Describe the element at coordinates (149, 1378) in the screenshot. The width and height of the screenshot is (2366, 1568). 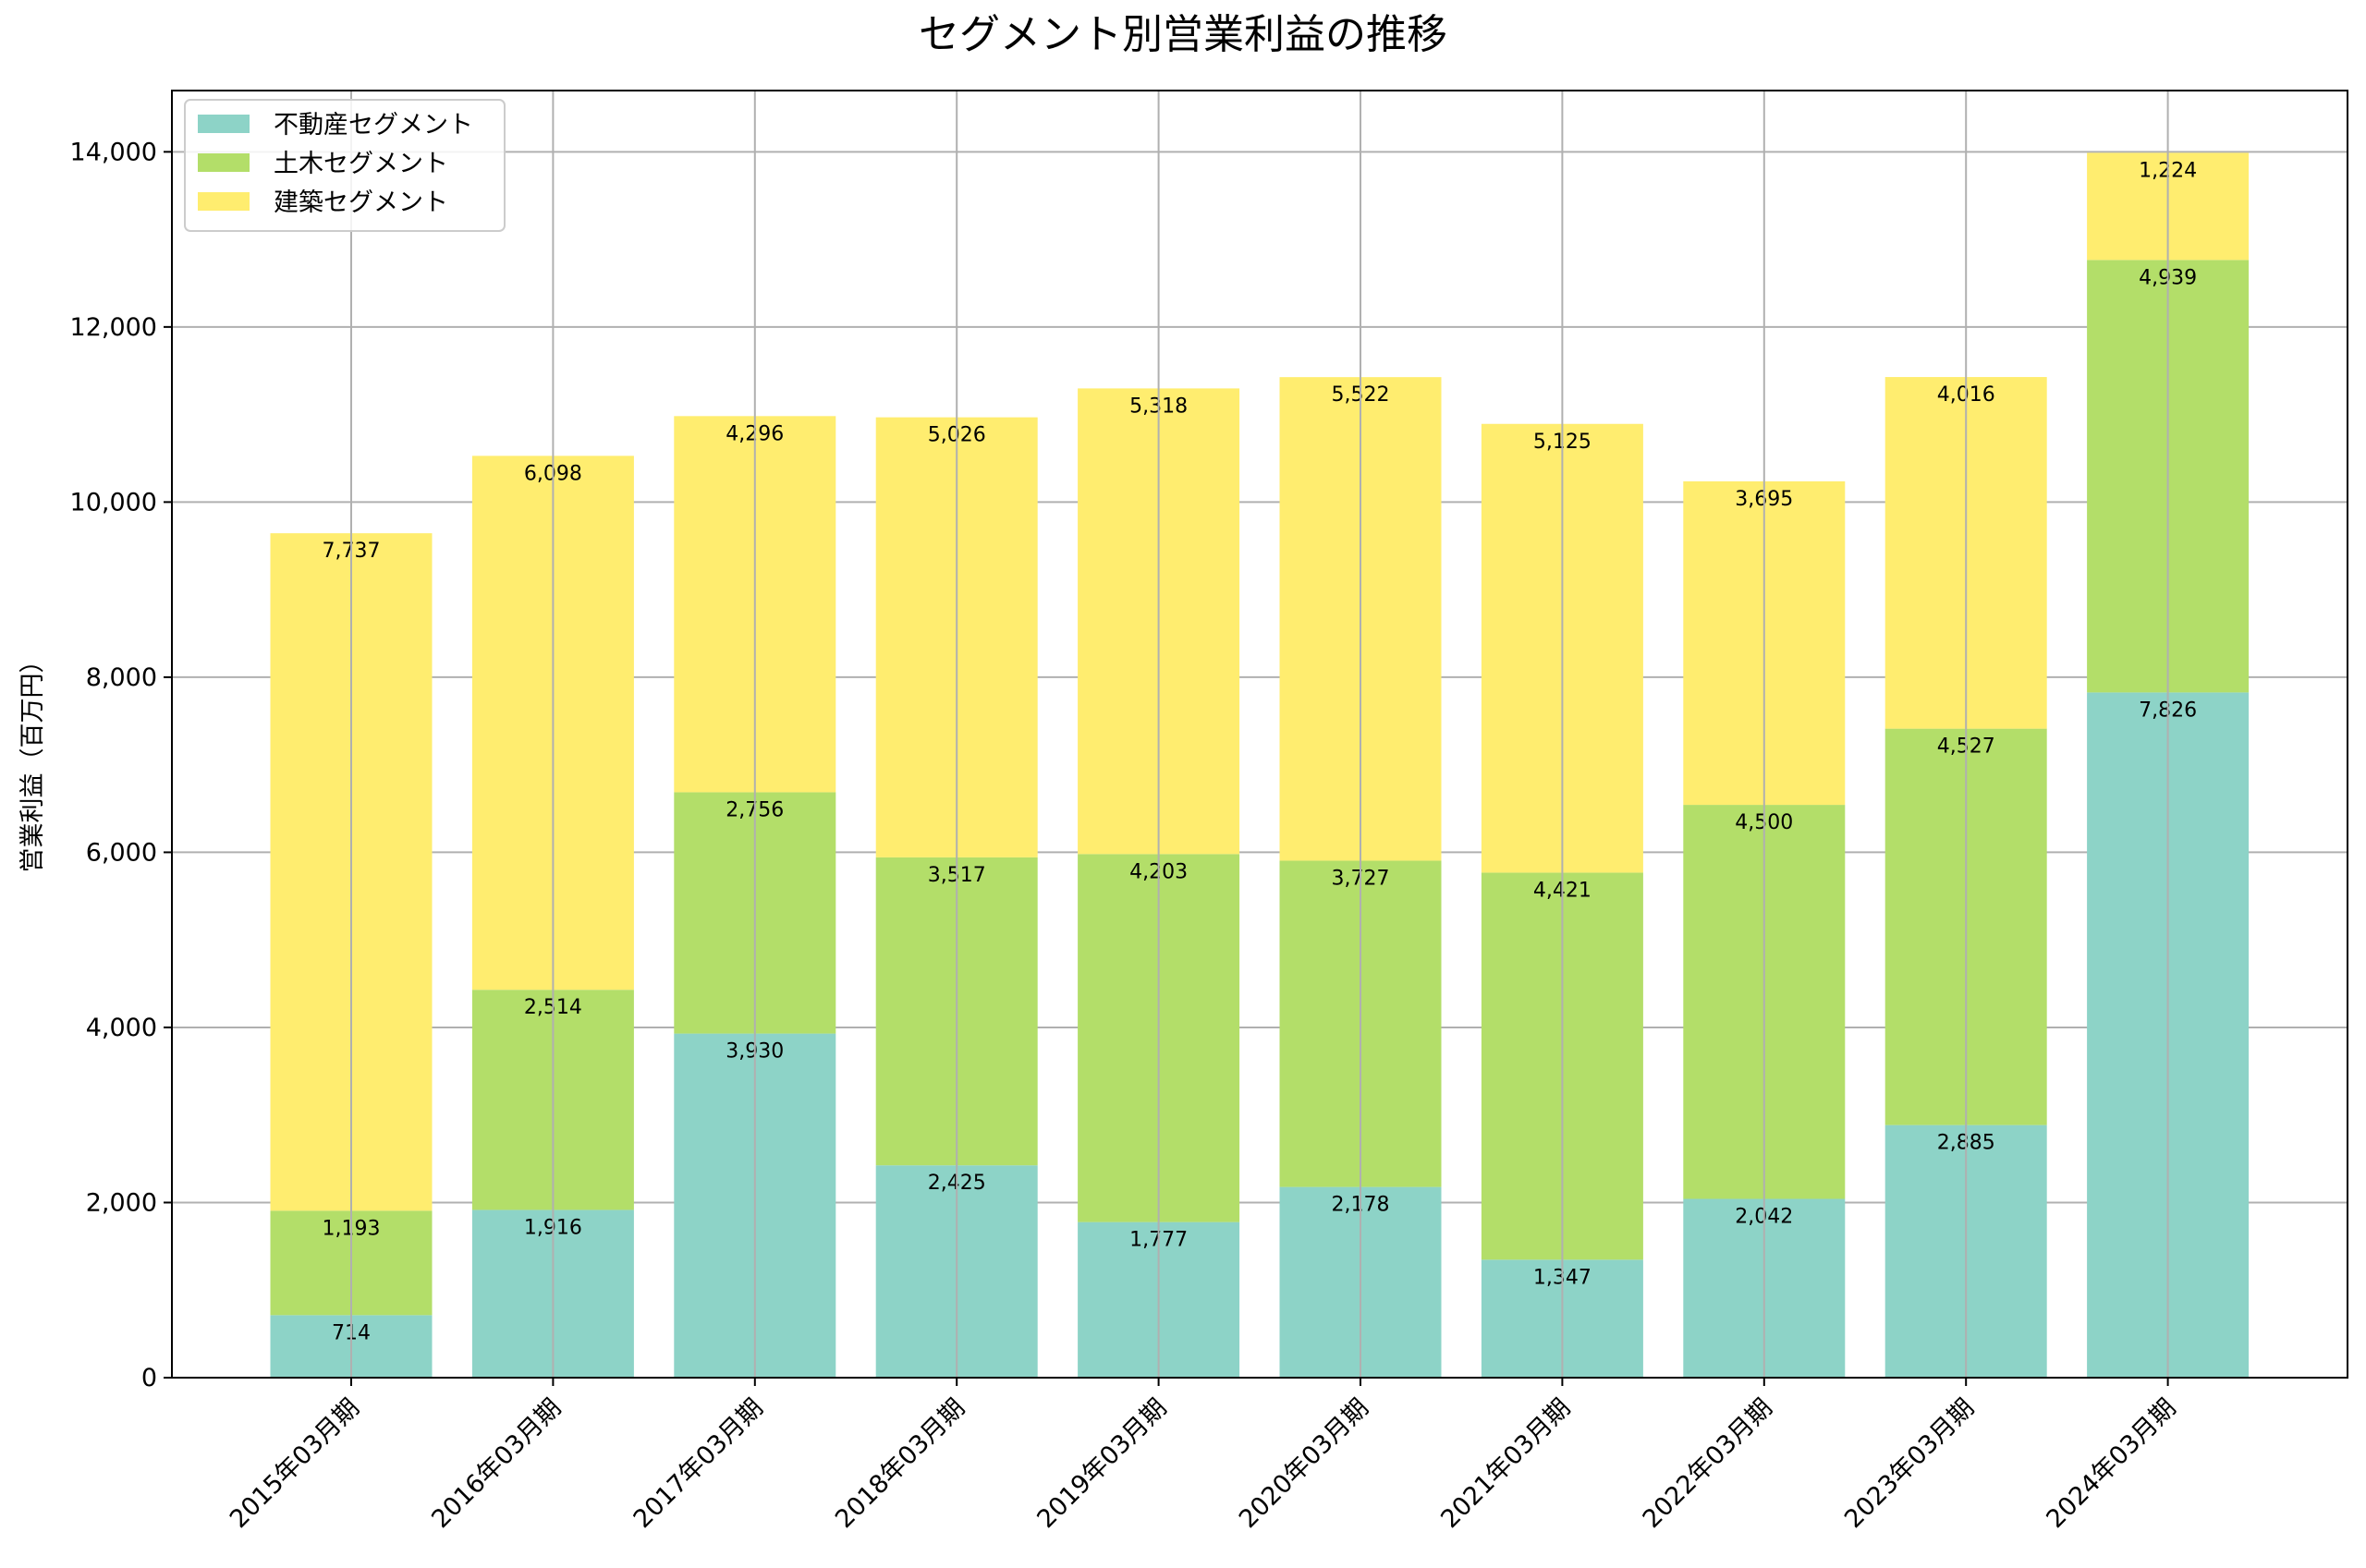
I see `y-tick-label: 0` at that location.